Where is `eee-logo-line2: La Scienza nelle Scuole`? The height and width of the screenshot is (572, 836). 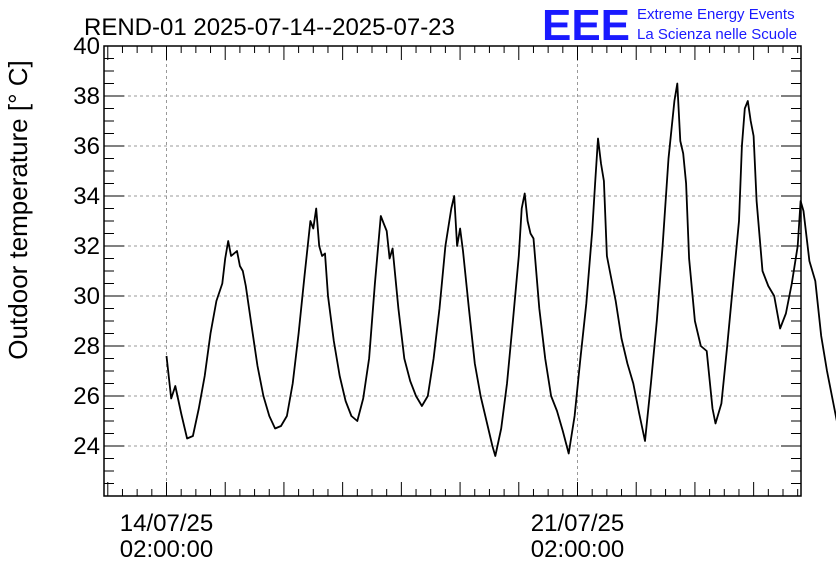
eee-logo-line2: La Scienza nelle Scuole is located at coordinates (717, 34).